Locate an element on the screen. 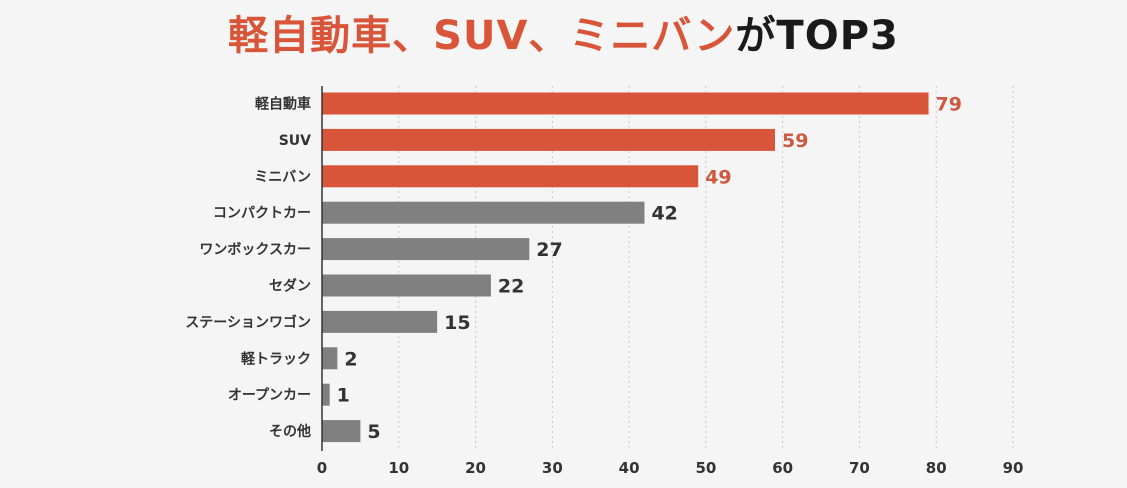  bar-value-label: 27 is located at coordinates (549, 250).